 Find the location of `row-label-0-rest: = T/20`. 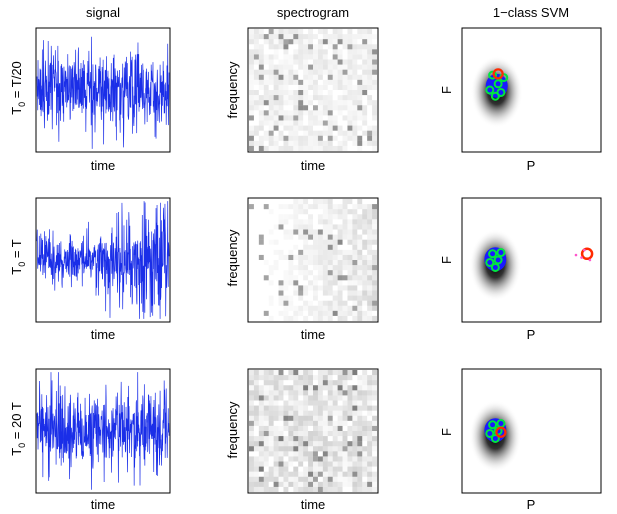

row-label-0-rest: = T/20 is located at coordinates (16, 81).